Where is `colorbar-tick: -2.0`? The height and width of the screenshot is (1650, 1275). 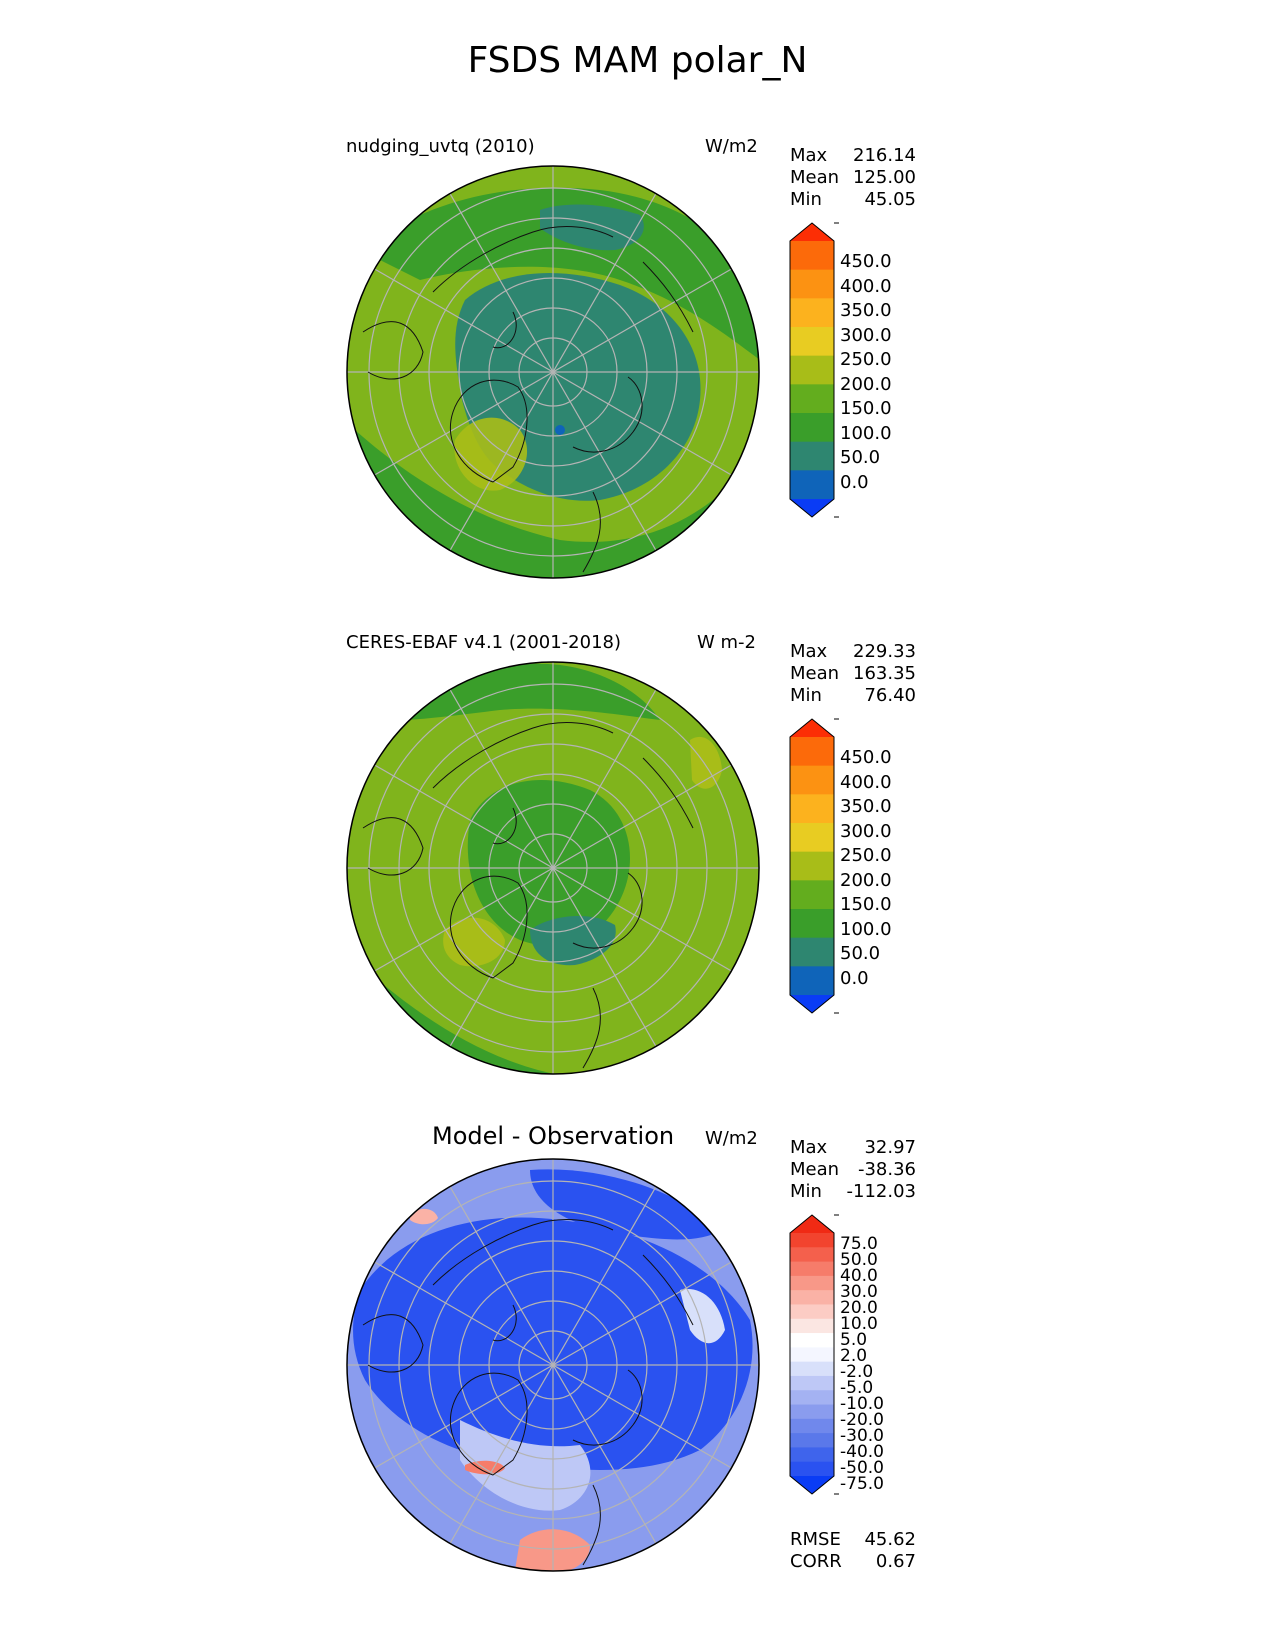 colorbar-tick: -2.0 is located at coordinates (857, 1372).